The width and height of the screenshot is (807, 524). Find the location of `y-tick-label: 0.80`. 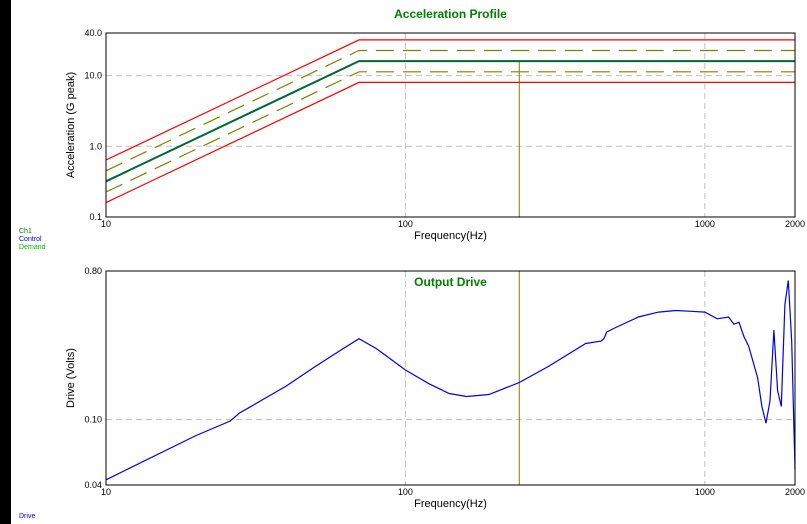

y-tick-label: 0.80 is located at coordinates (93, 271).